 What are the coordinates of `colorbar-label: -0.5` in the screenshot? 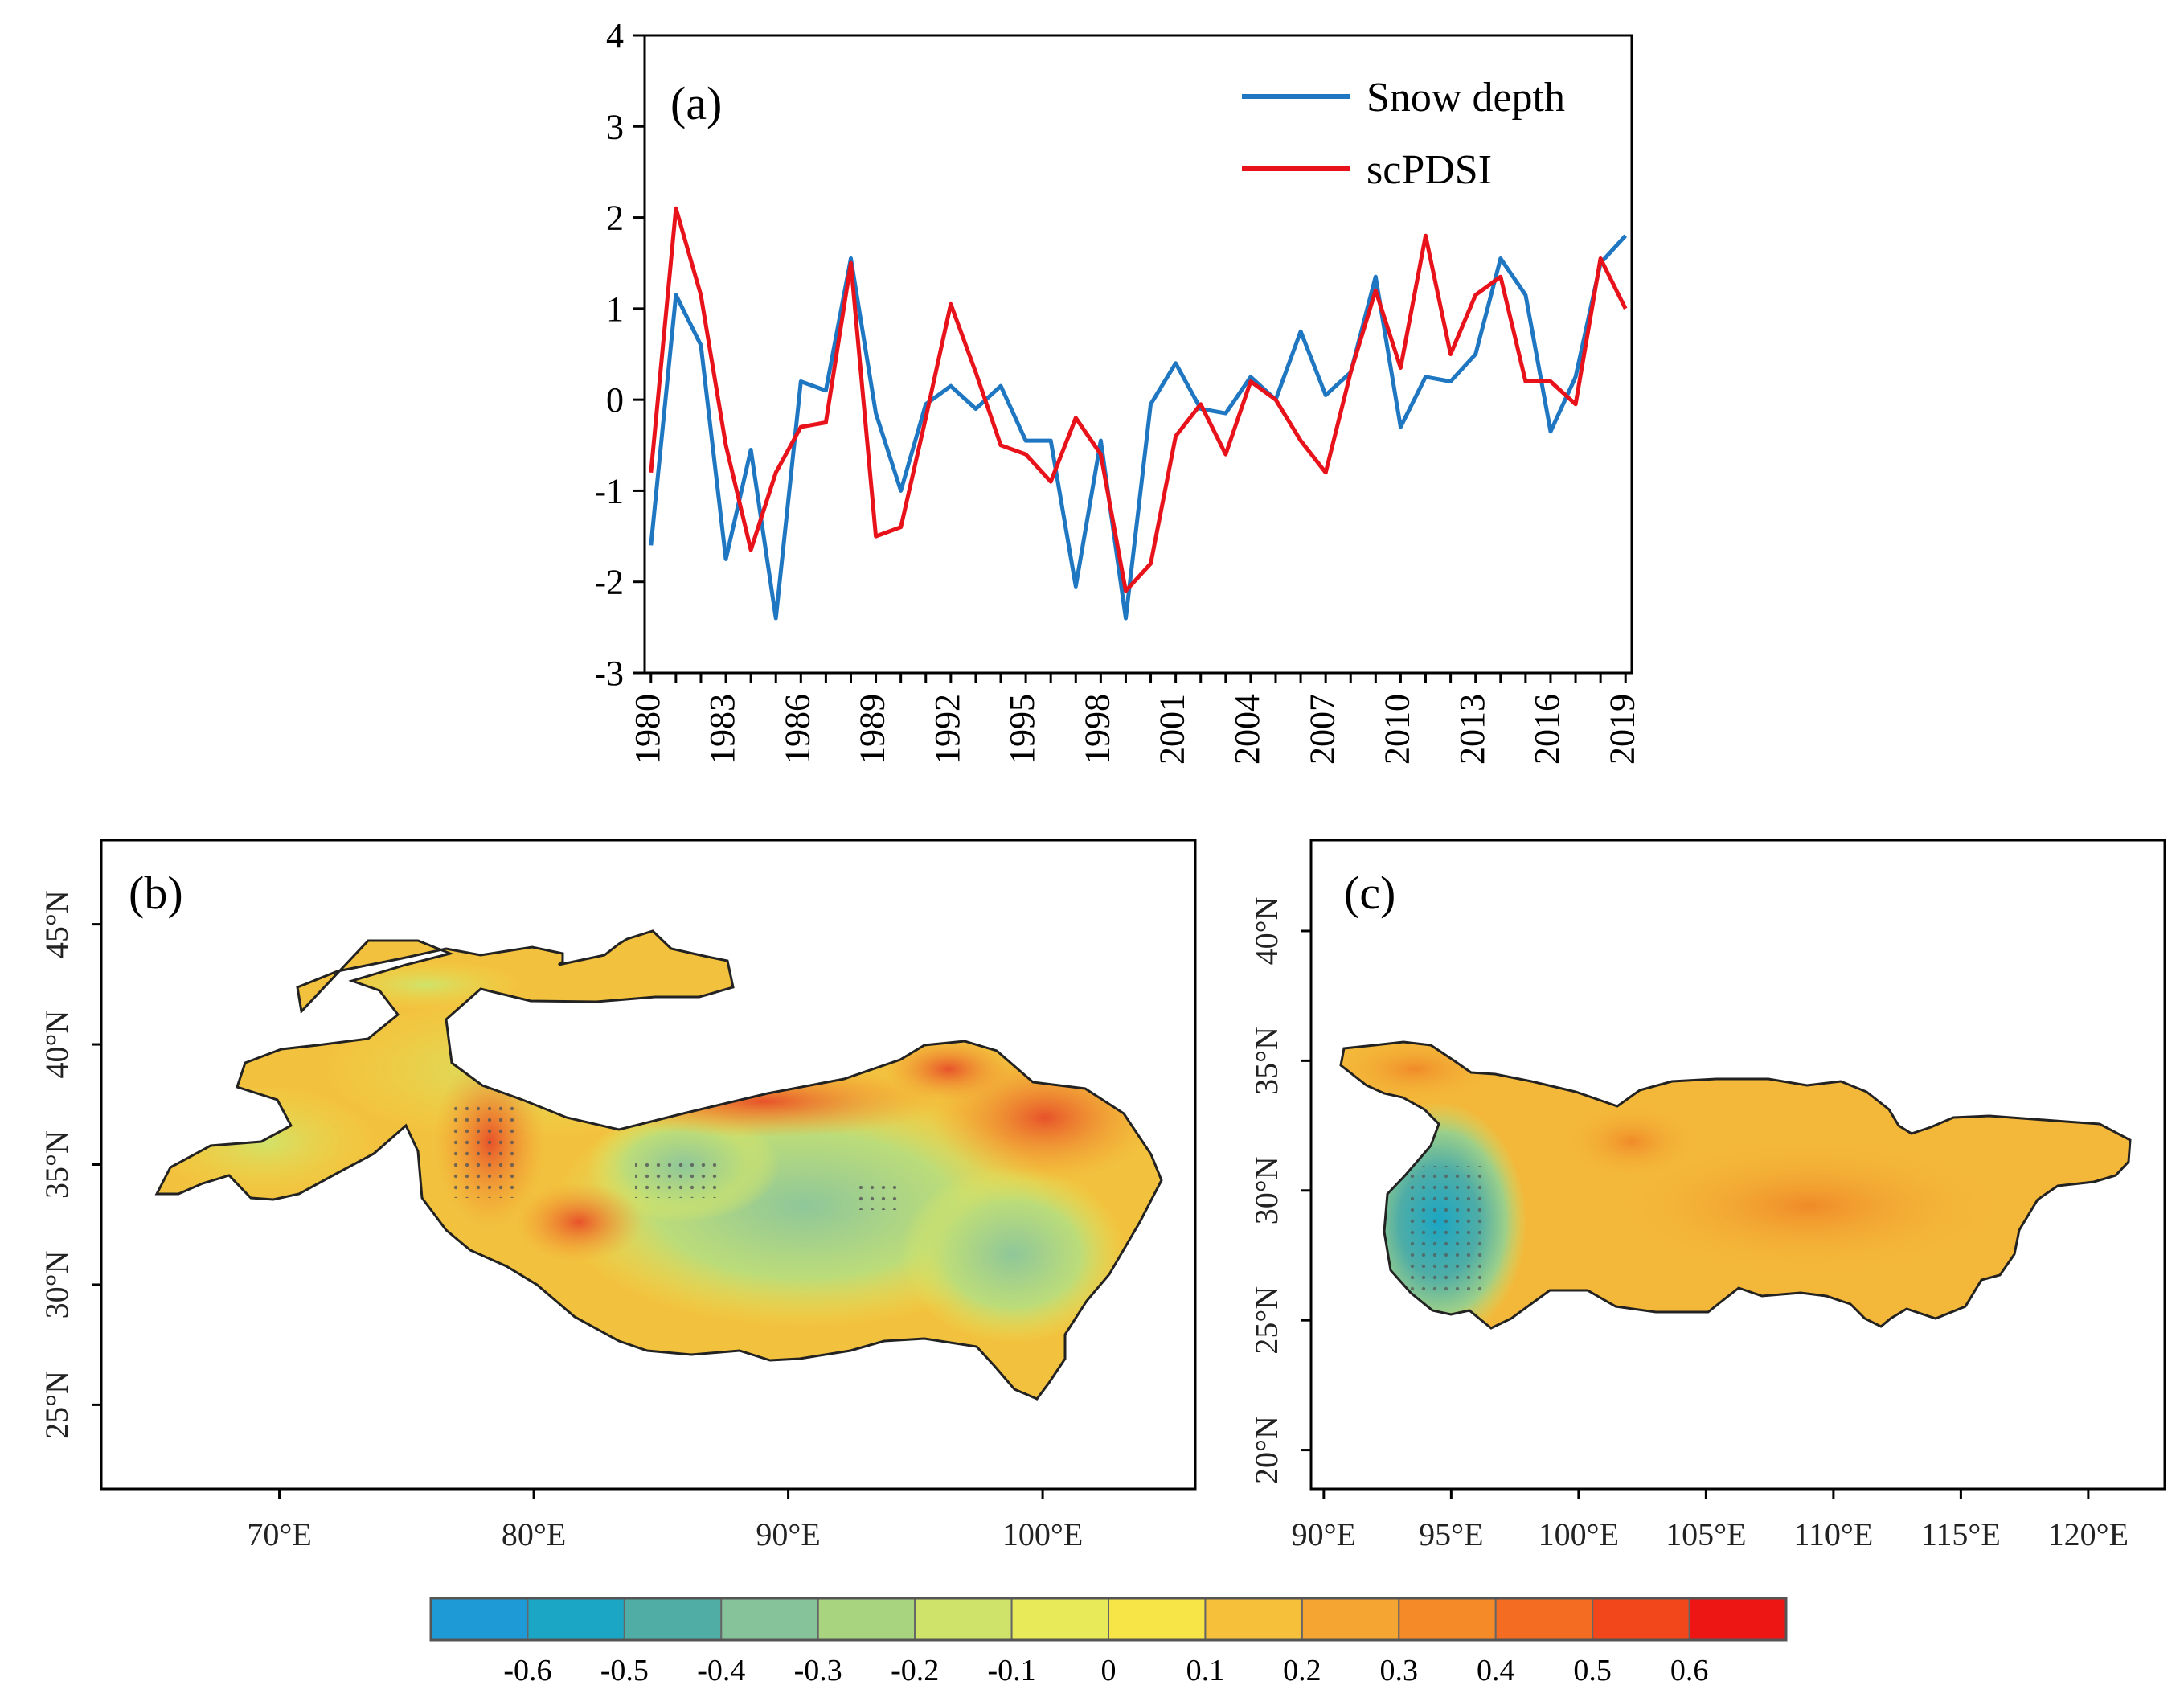 It's located at (624, 1671).